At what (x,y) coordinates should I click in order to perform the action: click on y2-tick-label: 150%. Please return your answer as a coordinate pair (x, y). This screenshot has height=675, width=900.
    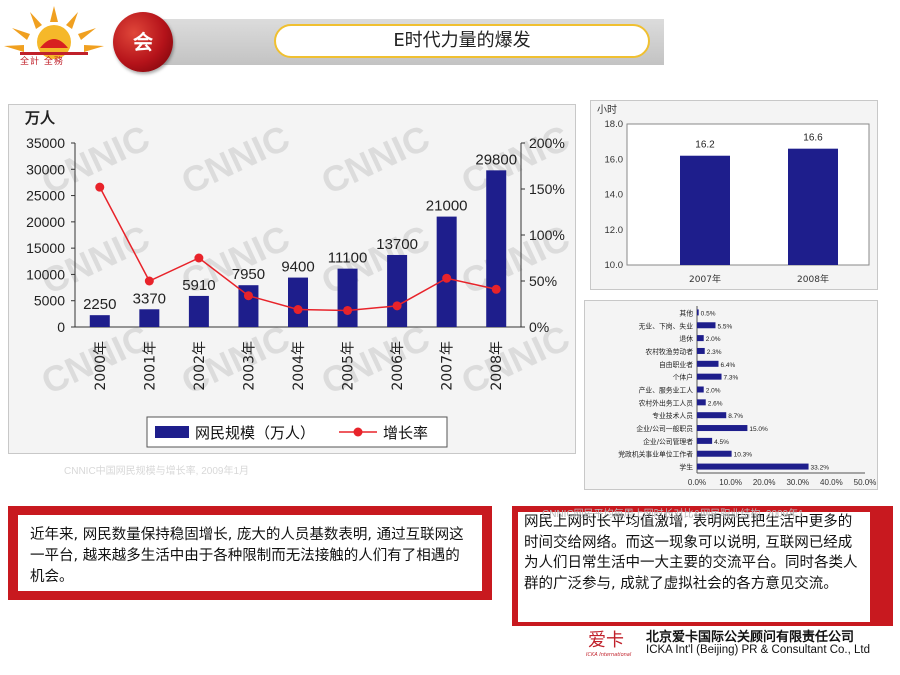
    Looking at the image, I should click on (547, 189).